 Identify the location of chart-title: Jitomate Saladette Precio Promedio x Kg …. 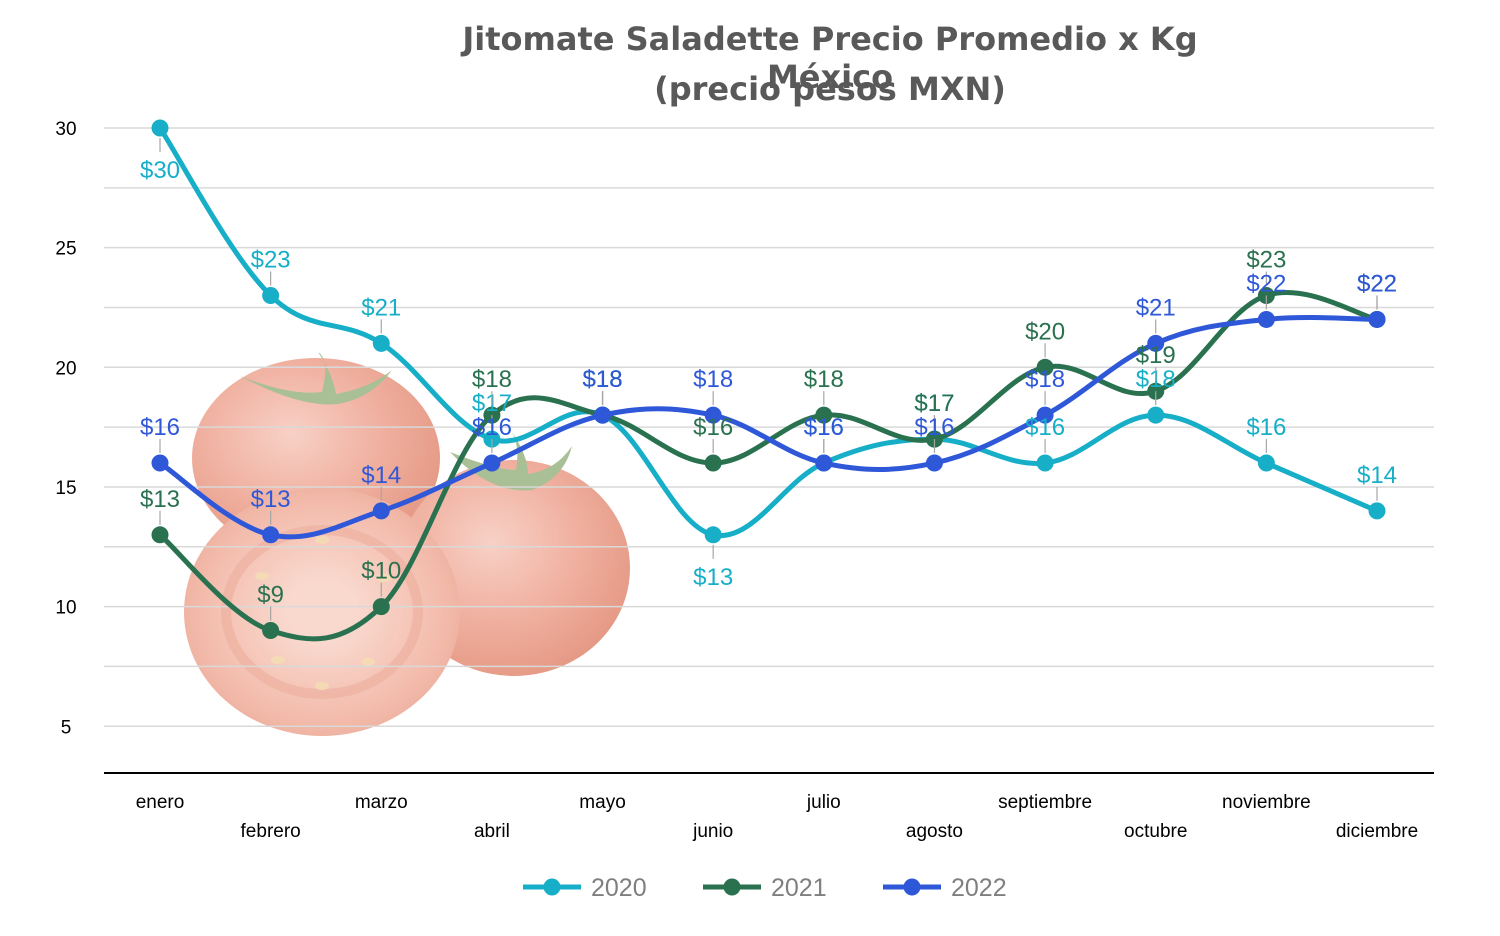
(830, 58).